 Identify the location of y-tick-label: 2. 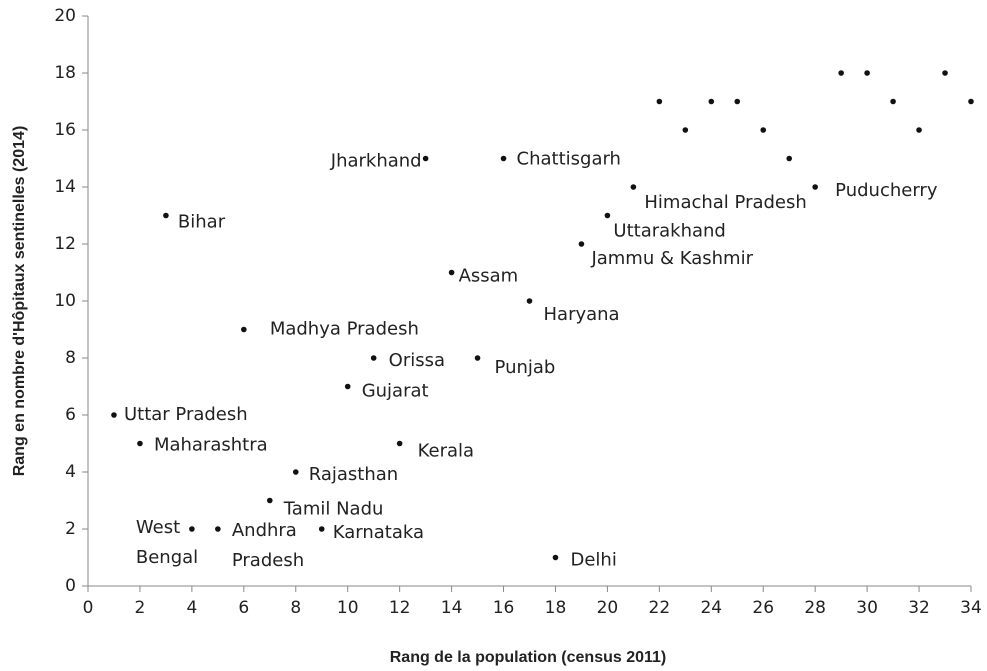
(70, 529).